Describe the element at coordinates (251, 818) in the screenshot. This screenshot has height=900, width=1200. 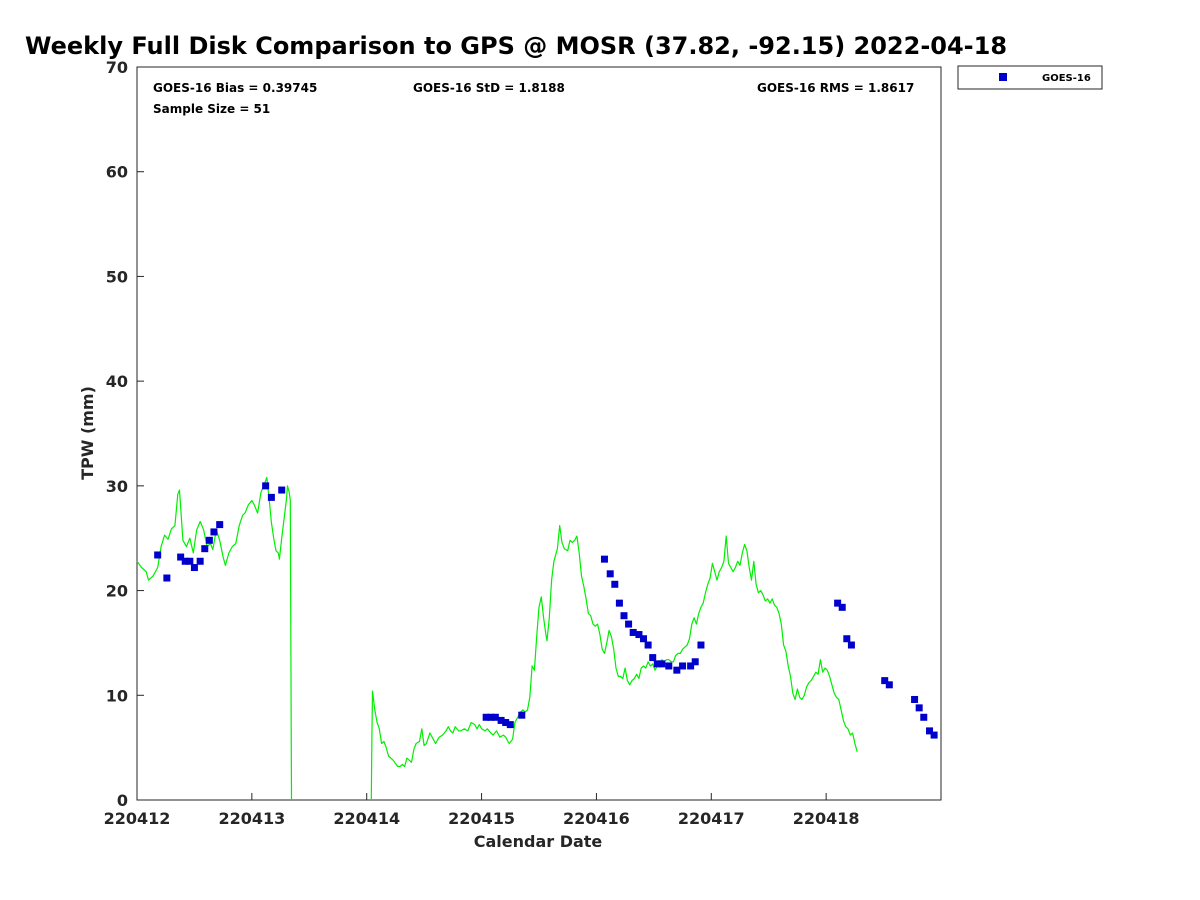
I see `x-tick-label: 220413` at that location.